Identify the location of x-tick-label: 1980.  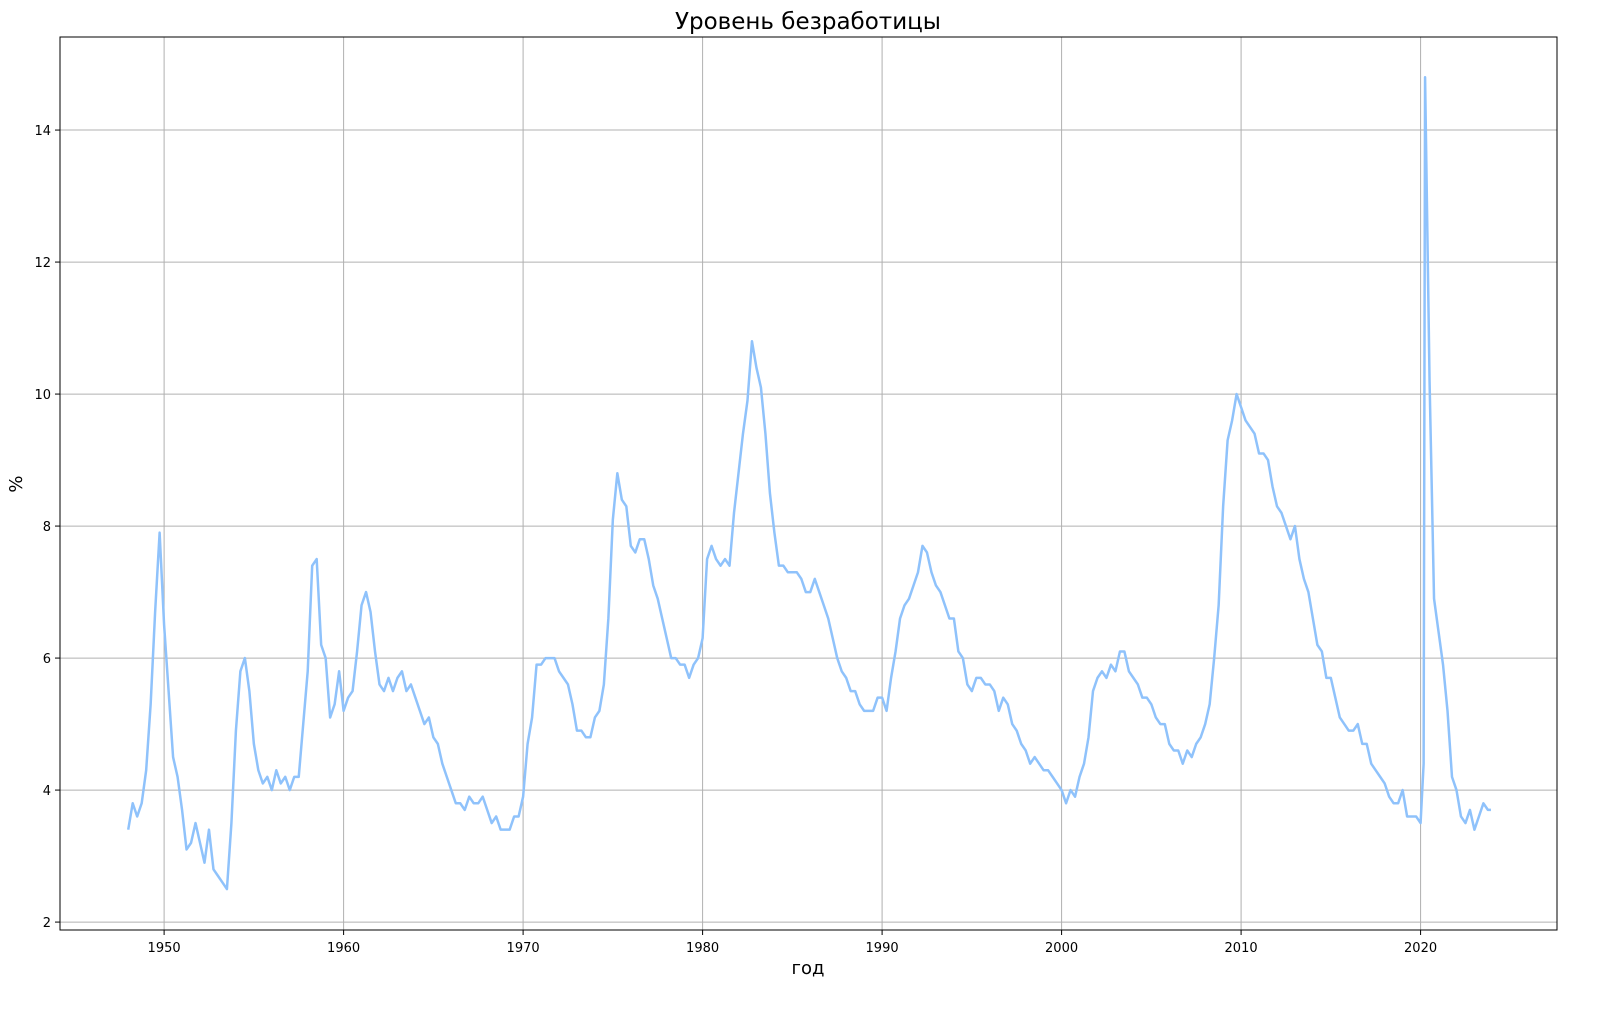
(702, 948).